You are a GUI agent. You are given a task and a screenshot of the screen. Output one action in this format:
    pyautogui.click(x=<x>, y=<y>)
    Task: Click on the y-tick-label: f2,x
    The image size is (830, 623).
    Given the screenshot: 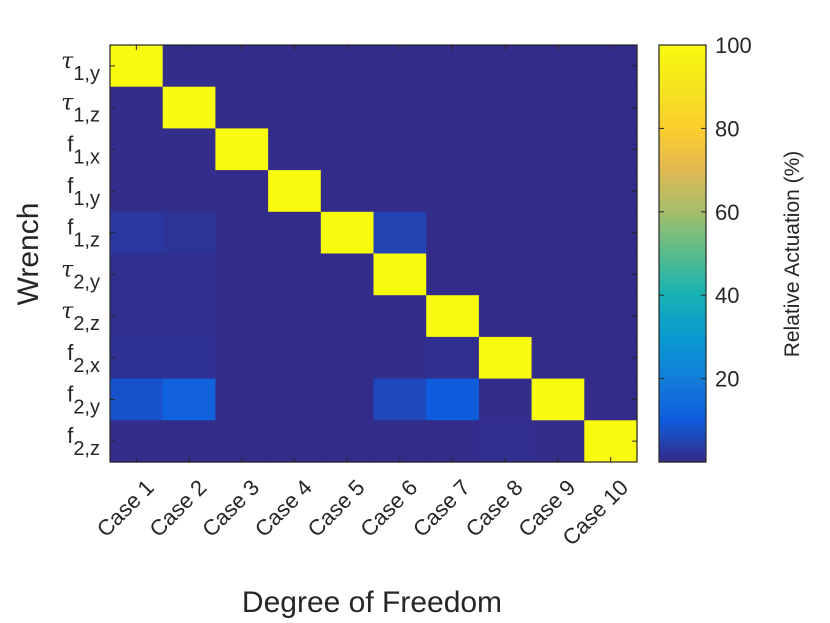 What is the action you would take?
    pyautogui.click(x=83, y=358)
    